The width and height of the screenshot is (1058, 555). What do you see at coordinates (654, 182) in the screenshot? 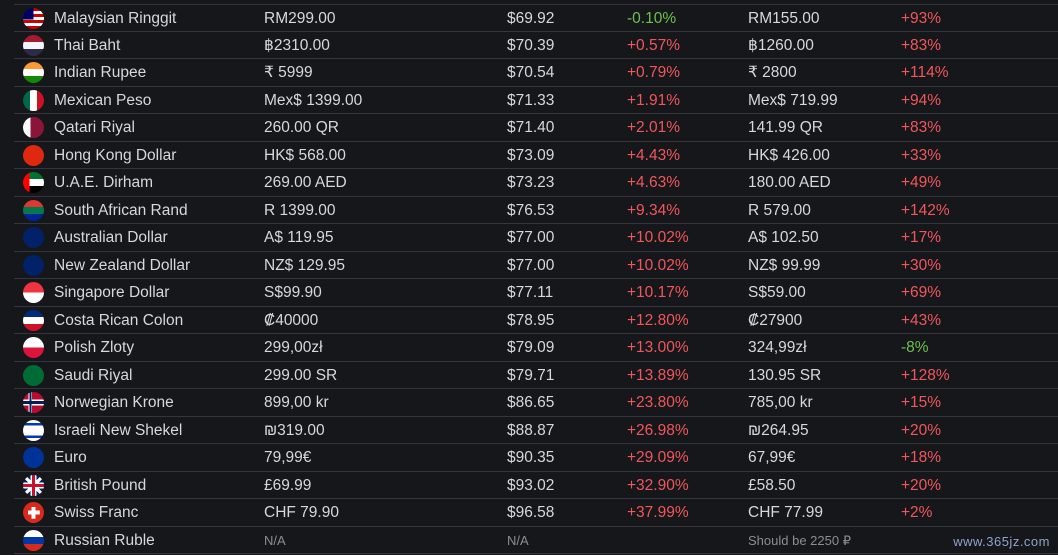
I see `usd-difference: +4.63%` at bounding box center [654, 182].